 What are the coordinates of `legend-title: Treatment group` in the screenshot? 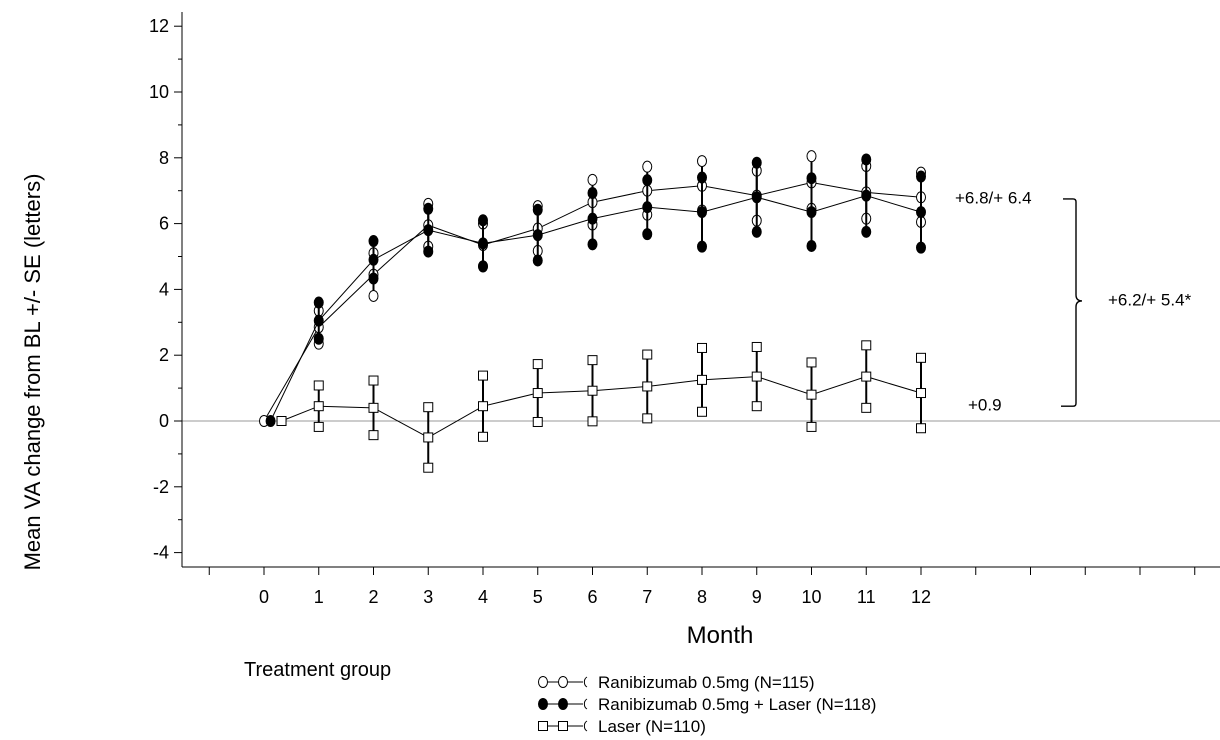 It's located at (317, 670).